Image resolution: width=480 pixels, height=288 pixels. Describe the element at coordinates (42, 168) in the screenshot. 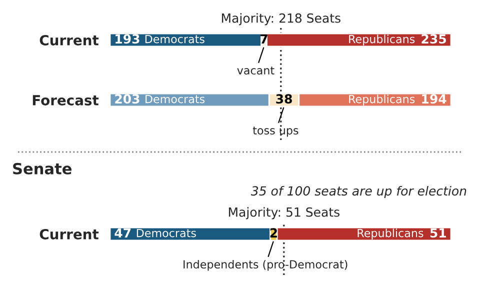

I see `chart-title: Senate` at that location.